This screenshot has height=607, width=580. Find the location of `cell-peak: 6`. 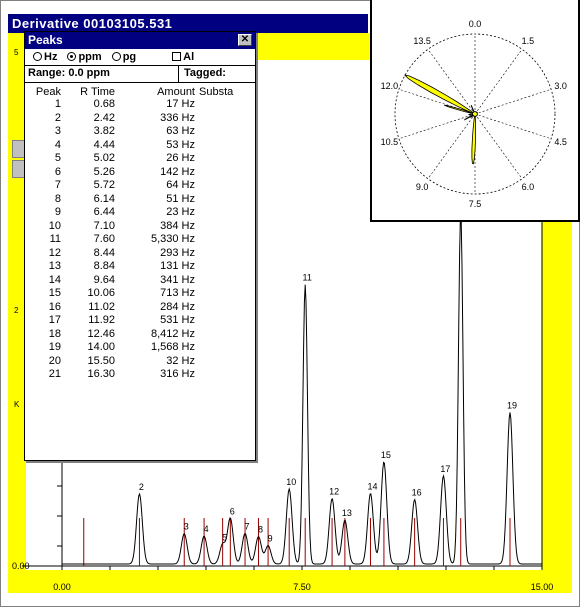

cell-peak: 6 is located at coordinates (57, 171).